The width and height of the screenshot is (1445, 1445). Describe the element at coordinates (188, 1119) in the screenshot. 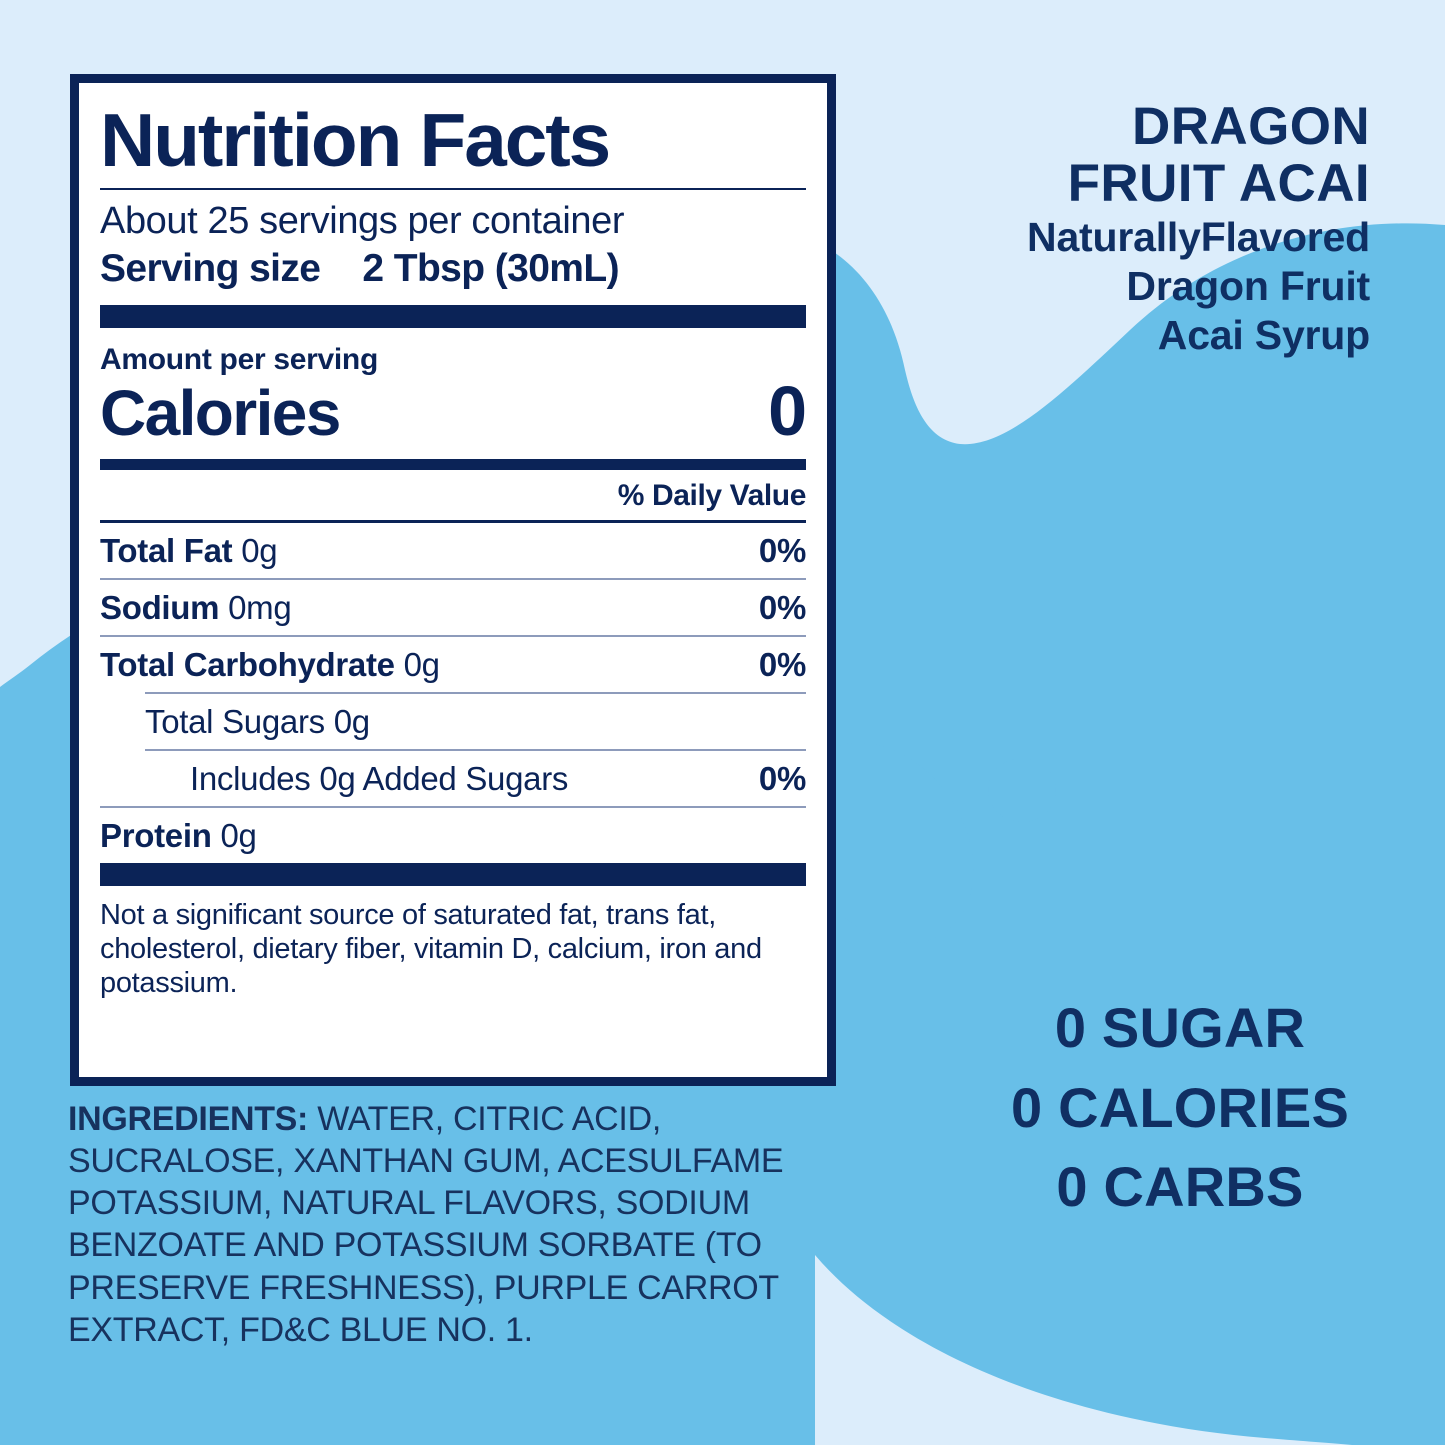

I see `ingredients-heading: INGREDIENTS:` at that location.